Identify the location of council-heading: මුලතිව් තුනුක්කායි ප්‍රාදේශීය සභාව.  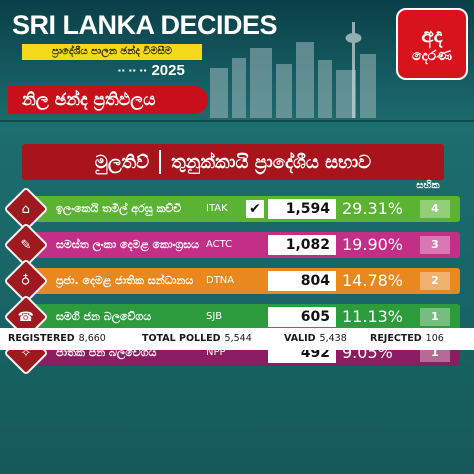
(233, 162).